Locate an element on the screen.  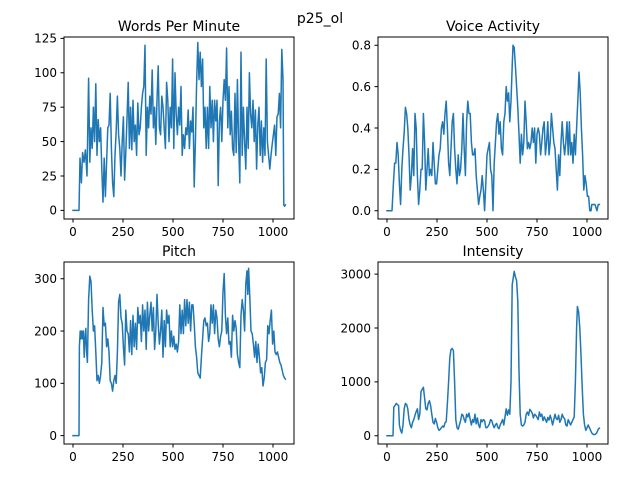
wpm-series-line is located at coordinates (179, 126).